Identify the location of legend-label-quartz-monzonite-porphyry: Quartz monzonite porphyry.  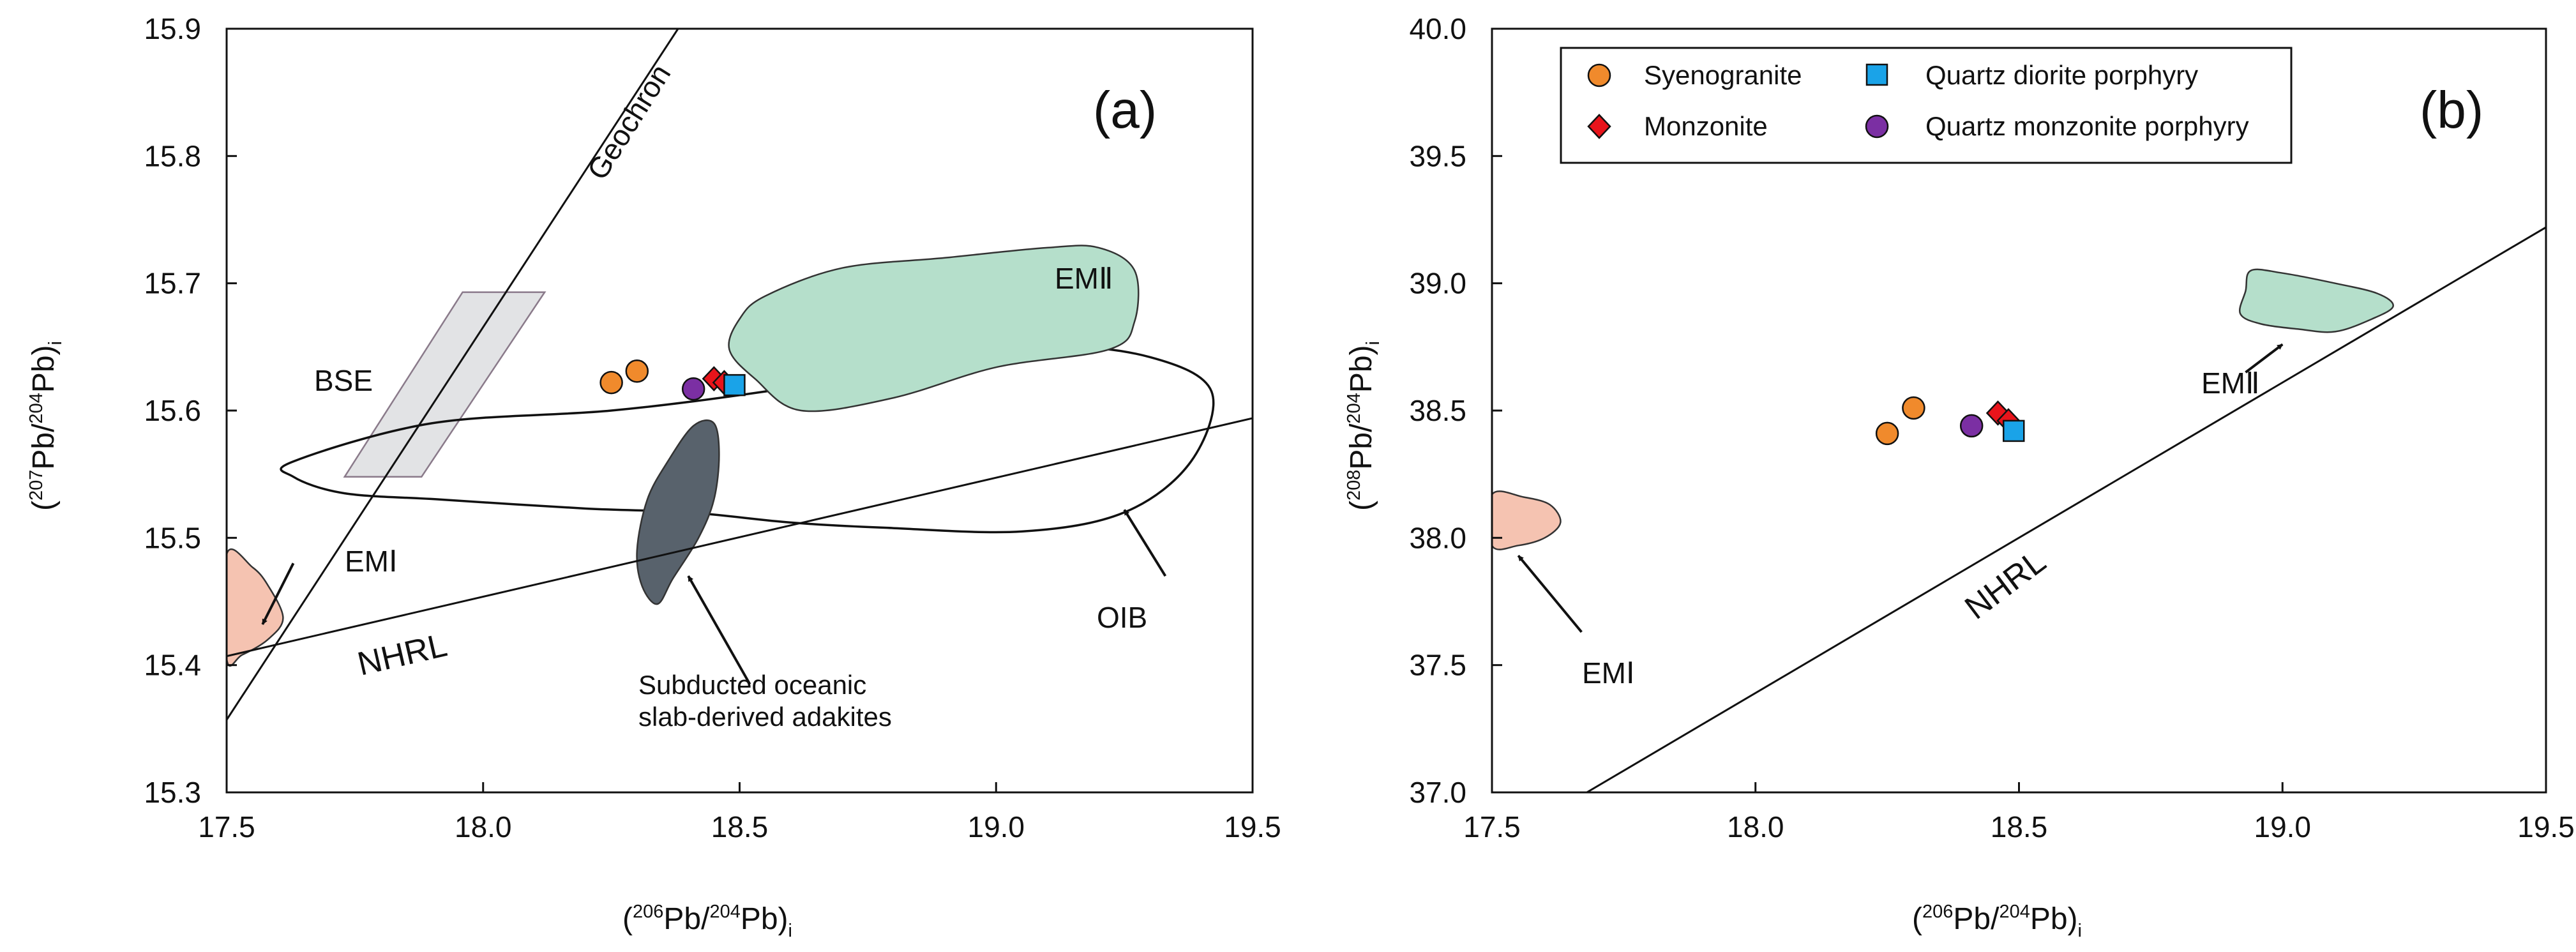
(2087, 126).